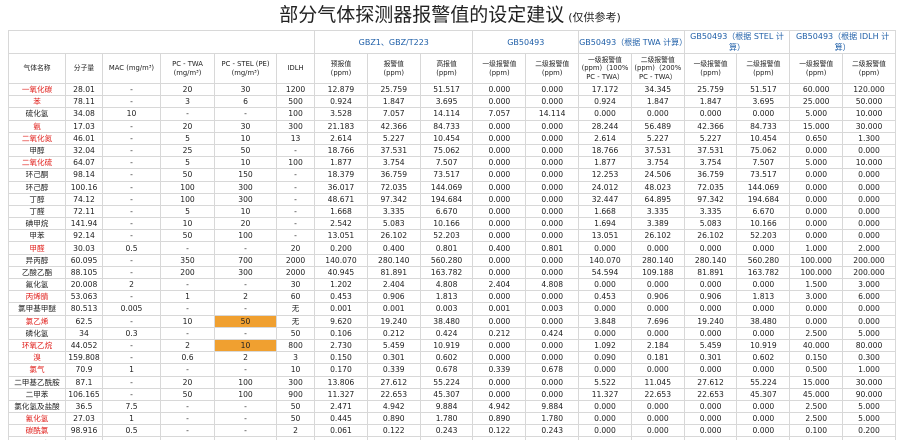 The width and height of the screenshot is (900, 440). I want to click on cell: 34.345, so click(657, 89).